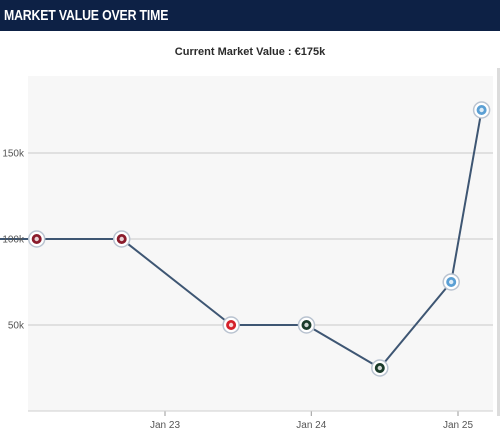 The image size is (500, 440). What do you see at coordinates (311, 425) in the screenshot?
I see `x-tick-label: Jan 24` at bounding box center [311, 425].